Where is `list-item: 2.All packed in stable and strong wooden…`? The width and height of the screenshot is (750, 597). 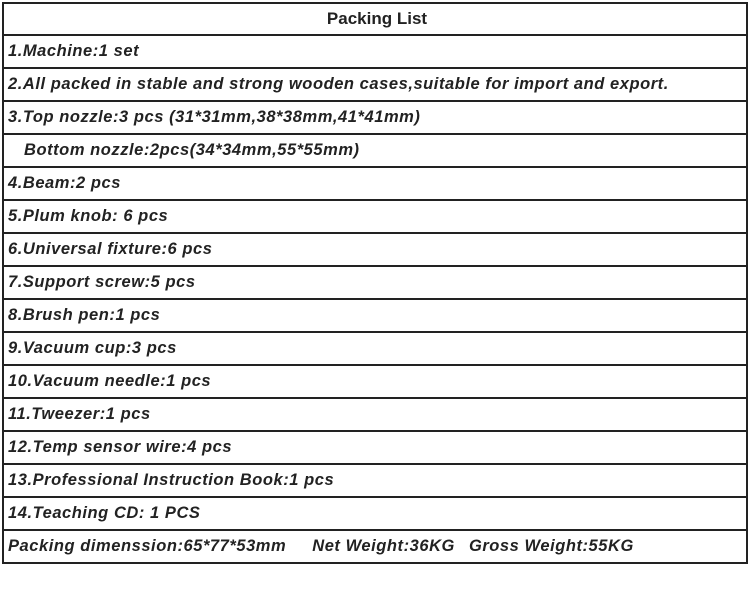
list-item: 2.All packed in stable and strong wooden… is located at coordinates (375, 84).